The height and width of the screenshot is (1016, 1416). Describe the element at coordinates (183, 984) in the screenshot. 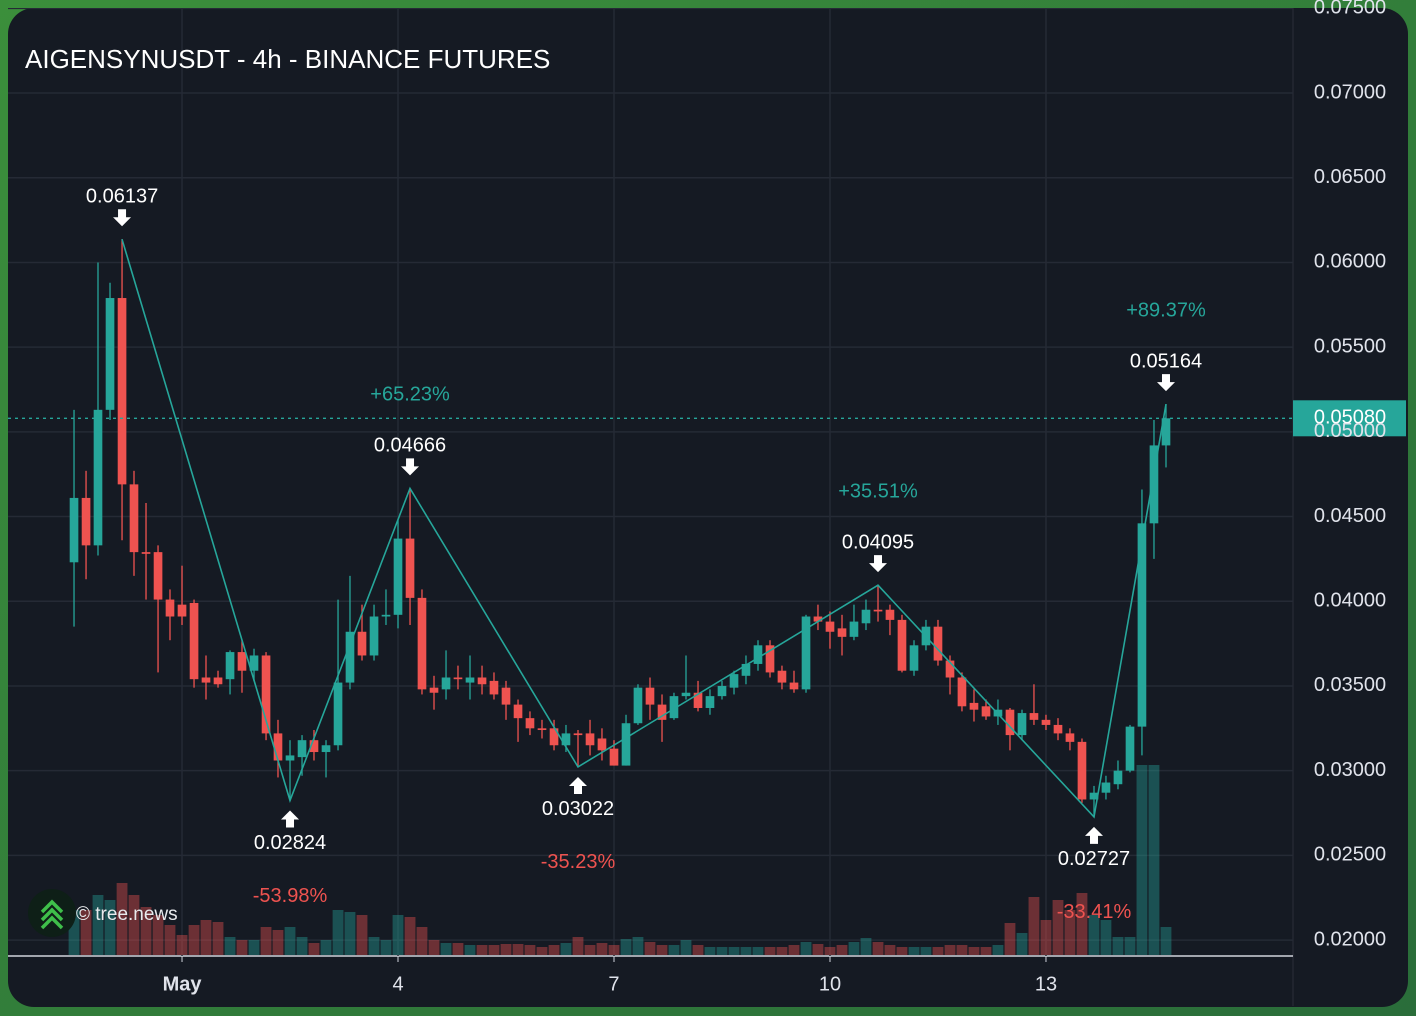

I see `x-tick-label: May` at that location.